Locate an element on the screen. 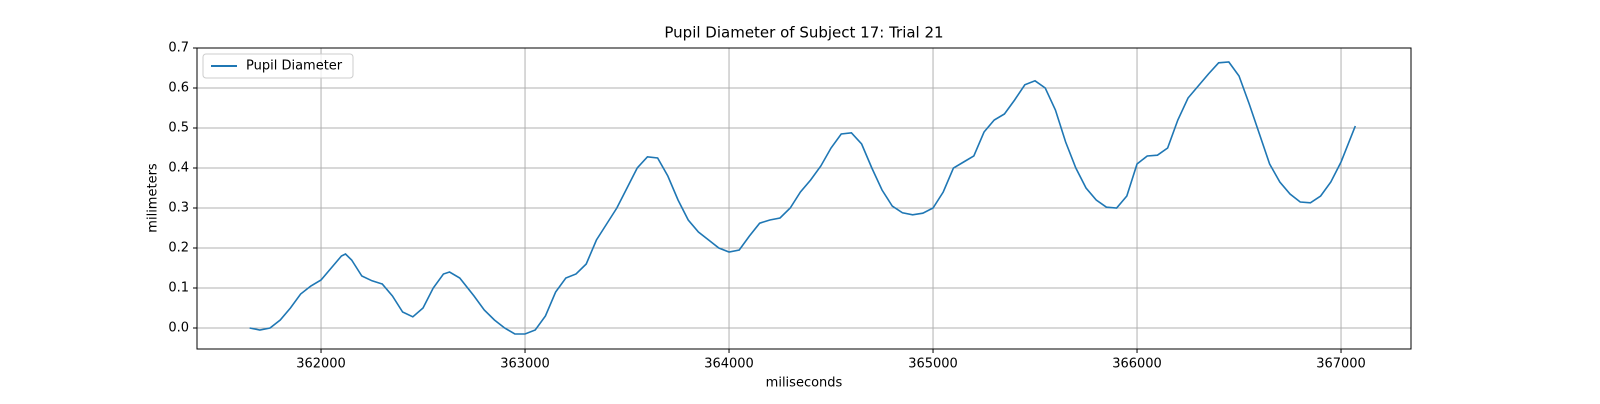 This screenshot has width=1600, height=404. x-tick-label: 363000 is located at coordinates (525, 364).